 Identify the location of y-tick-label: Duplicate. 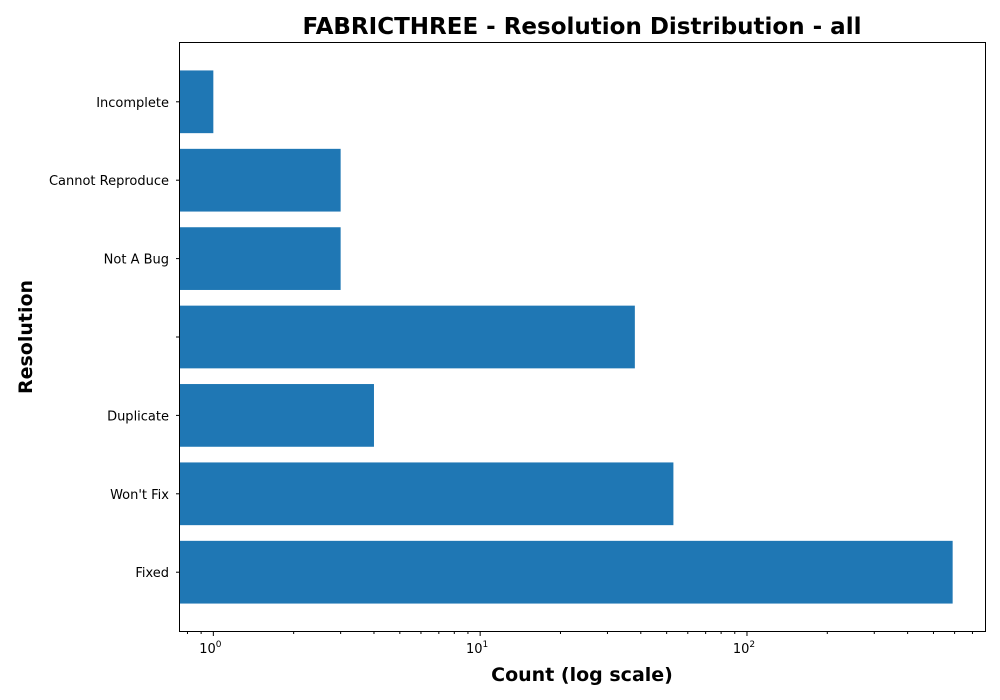
(138, 416).